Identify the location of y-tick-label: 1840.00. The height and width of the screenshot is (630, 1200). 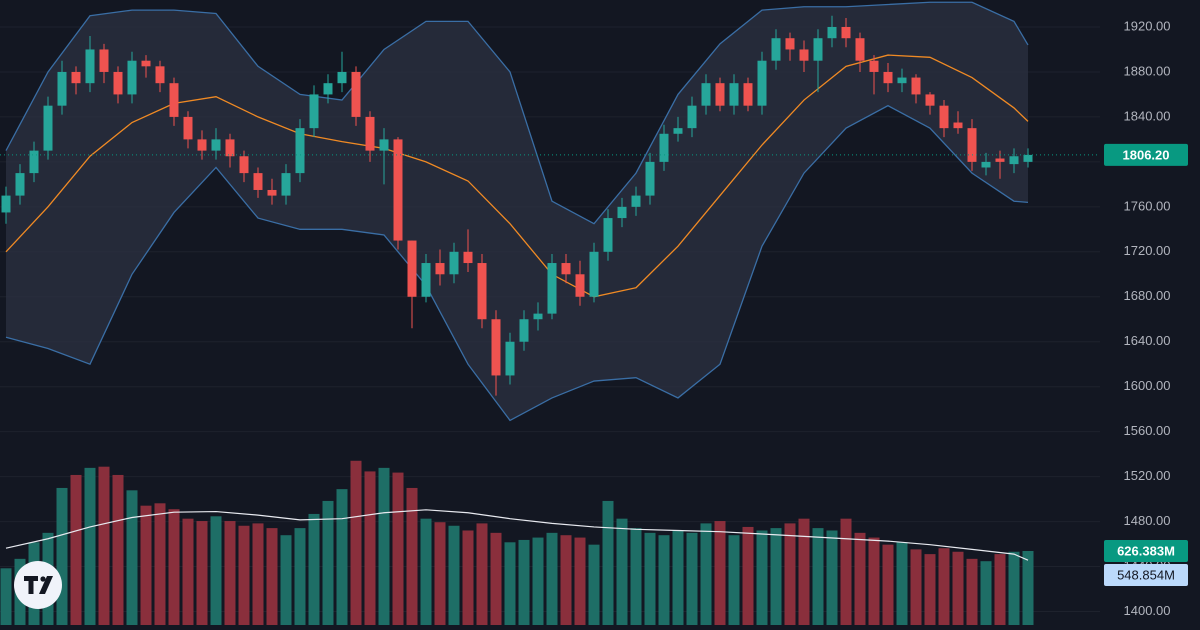
(1147, 115).